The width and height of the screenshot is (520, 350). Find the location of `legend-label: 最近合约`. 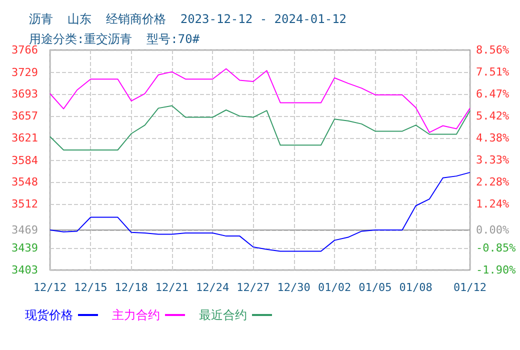

legend-label: 最近合约 is located at coordinates (223, 315).